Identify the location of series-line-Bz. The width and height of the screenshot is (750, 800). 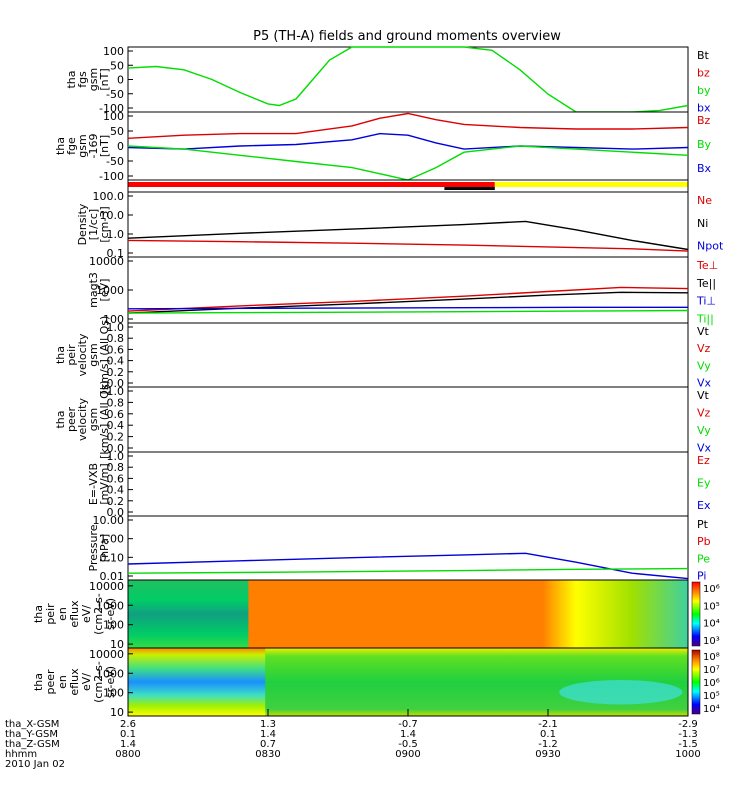
(408, 125).